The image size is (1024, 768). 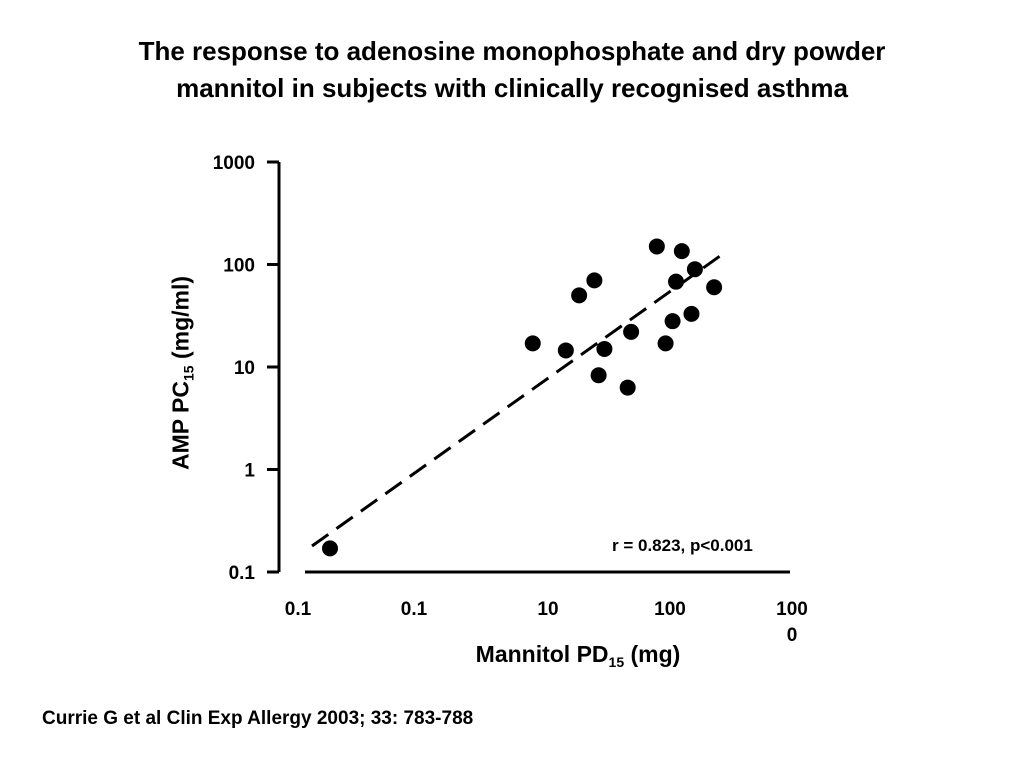 I want to click on y-axis-label-unit: (mg/ml), so click(x=180, y=317).